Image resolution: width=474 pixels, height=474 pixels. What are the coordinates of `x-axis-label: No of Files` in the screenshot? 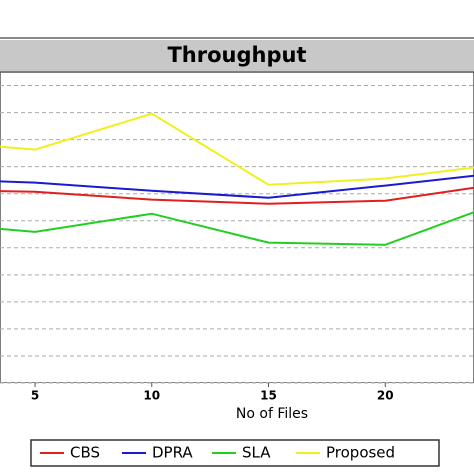 It's located at (272, 414).